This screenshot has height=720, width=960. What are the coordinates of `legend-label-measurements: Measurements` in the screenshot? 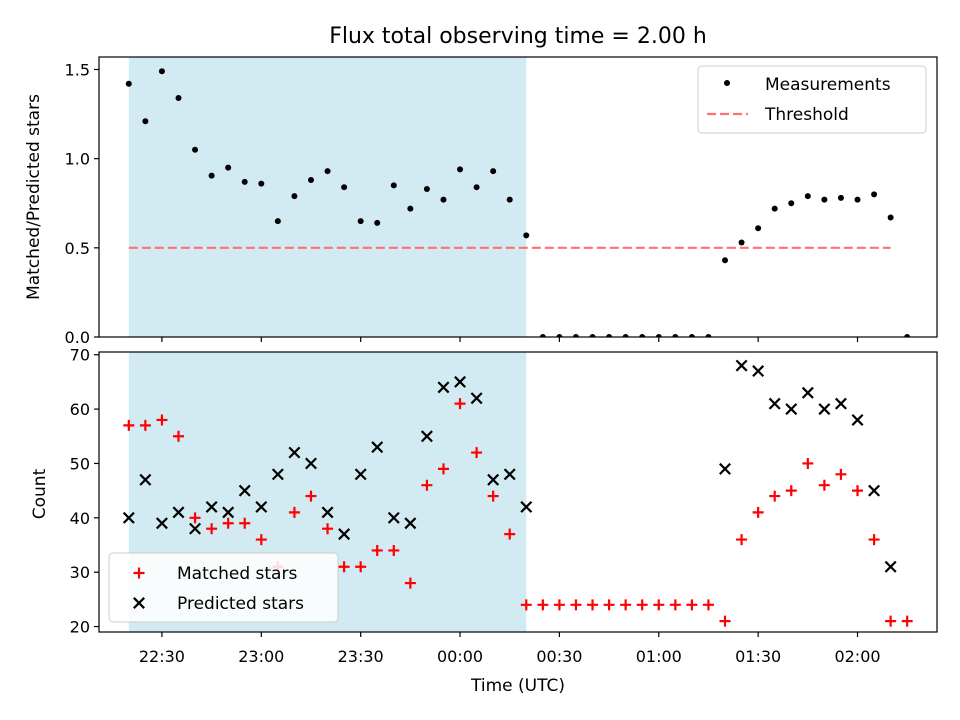 It's located at (828, 85).